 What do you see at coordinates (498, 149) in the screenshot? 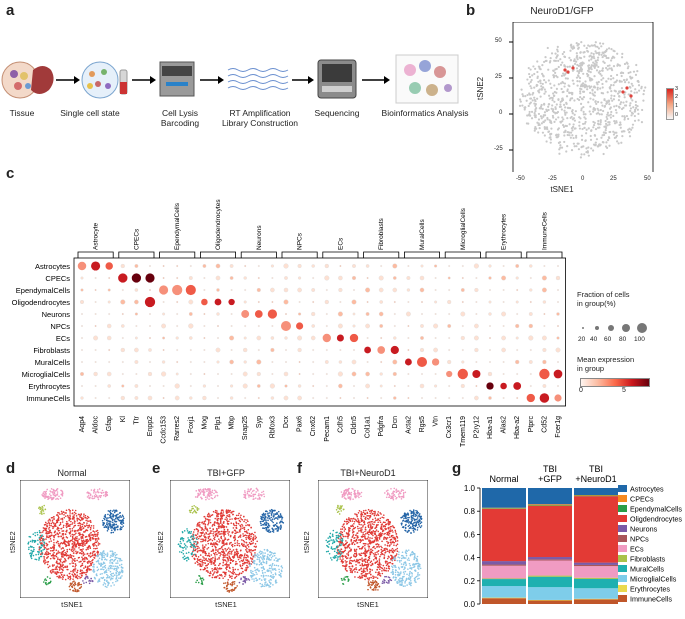
I see `b-ytick-3: -25` at bounding box center [498, 149].